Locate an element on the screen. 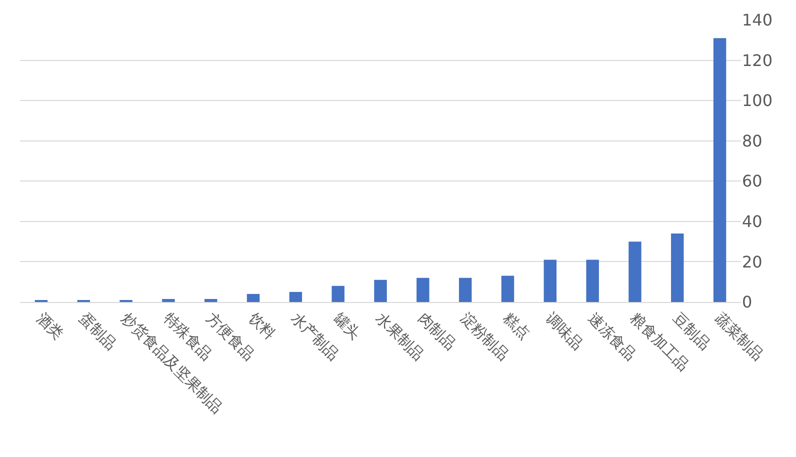 This screenshot has height=457, width=796. x-tick-label: 饮料 is located at coordinates (262, 325).